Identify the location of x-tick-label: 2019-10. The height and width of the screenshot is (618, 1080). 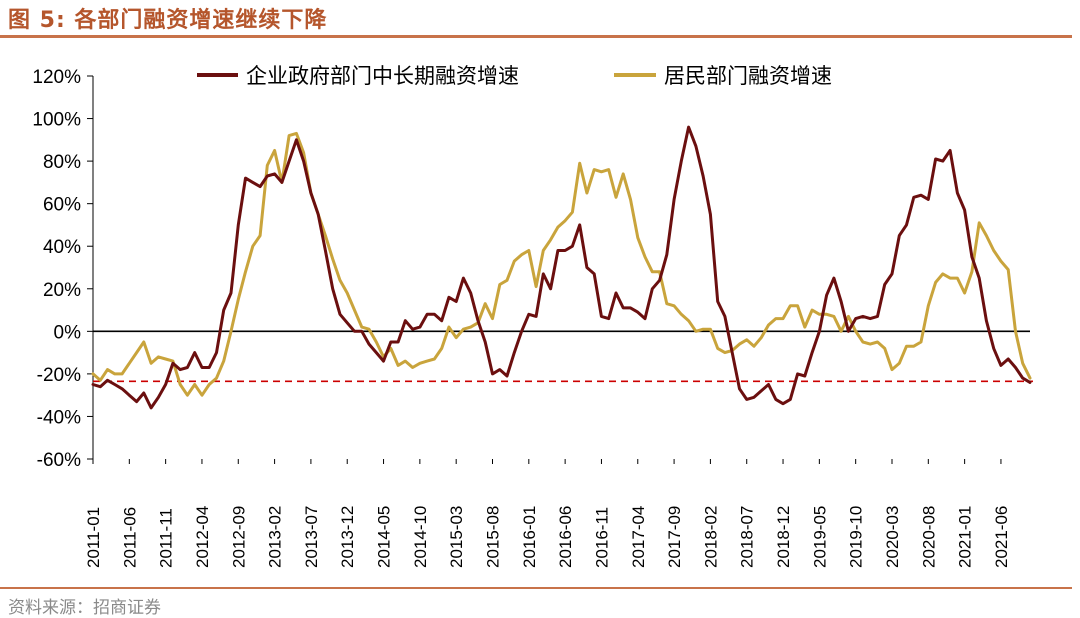
(856, 537).